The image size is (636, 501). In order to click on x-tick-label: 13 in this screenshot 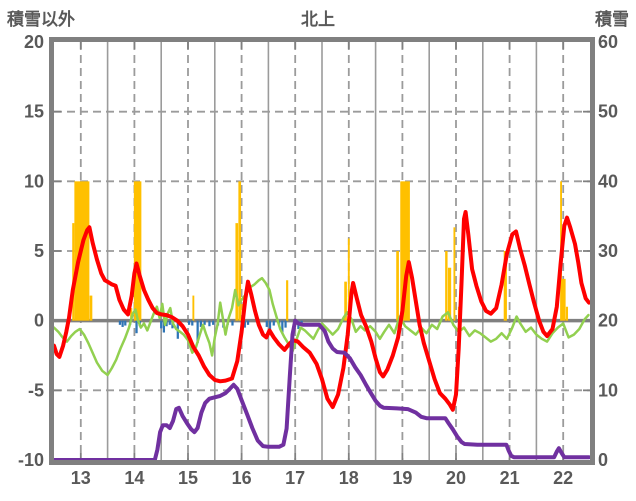, I will do `click(81, 478)`.